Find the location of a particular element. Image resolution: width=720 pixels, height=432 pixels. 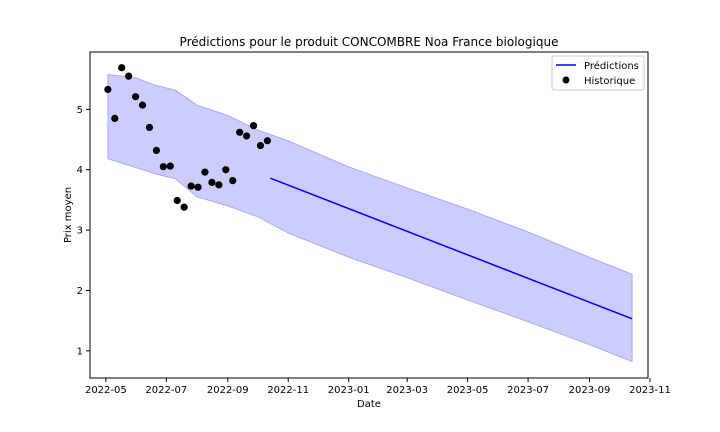

x-tick-label: 2022-11 is located at coordinates (288, 390).